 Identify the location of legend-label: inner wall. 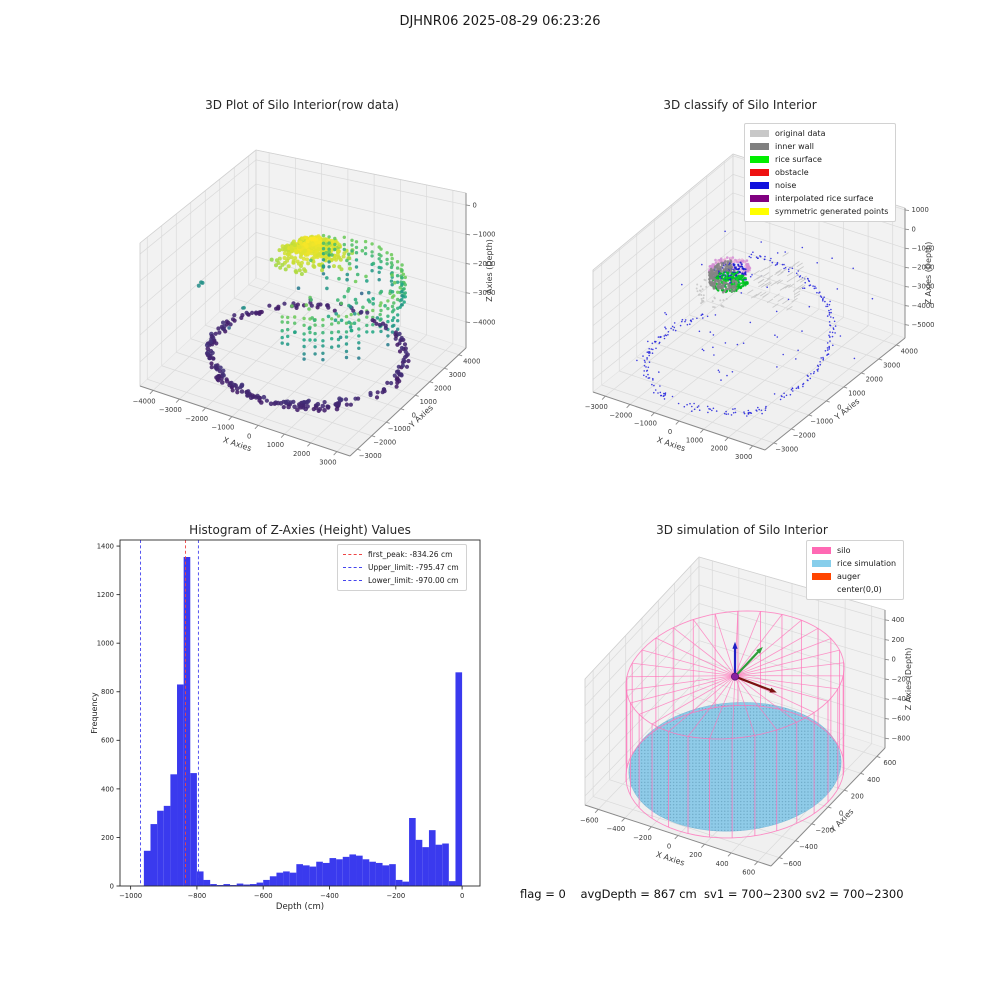
(795, 146).